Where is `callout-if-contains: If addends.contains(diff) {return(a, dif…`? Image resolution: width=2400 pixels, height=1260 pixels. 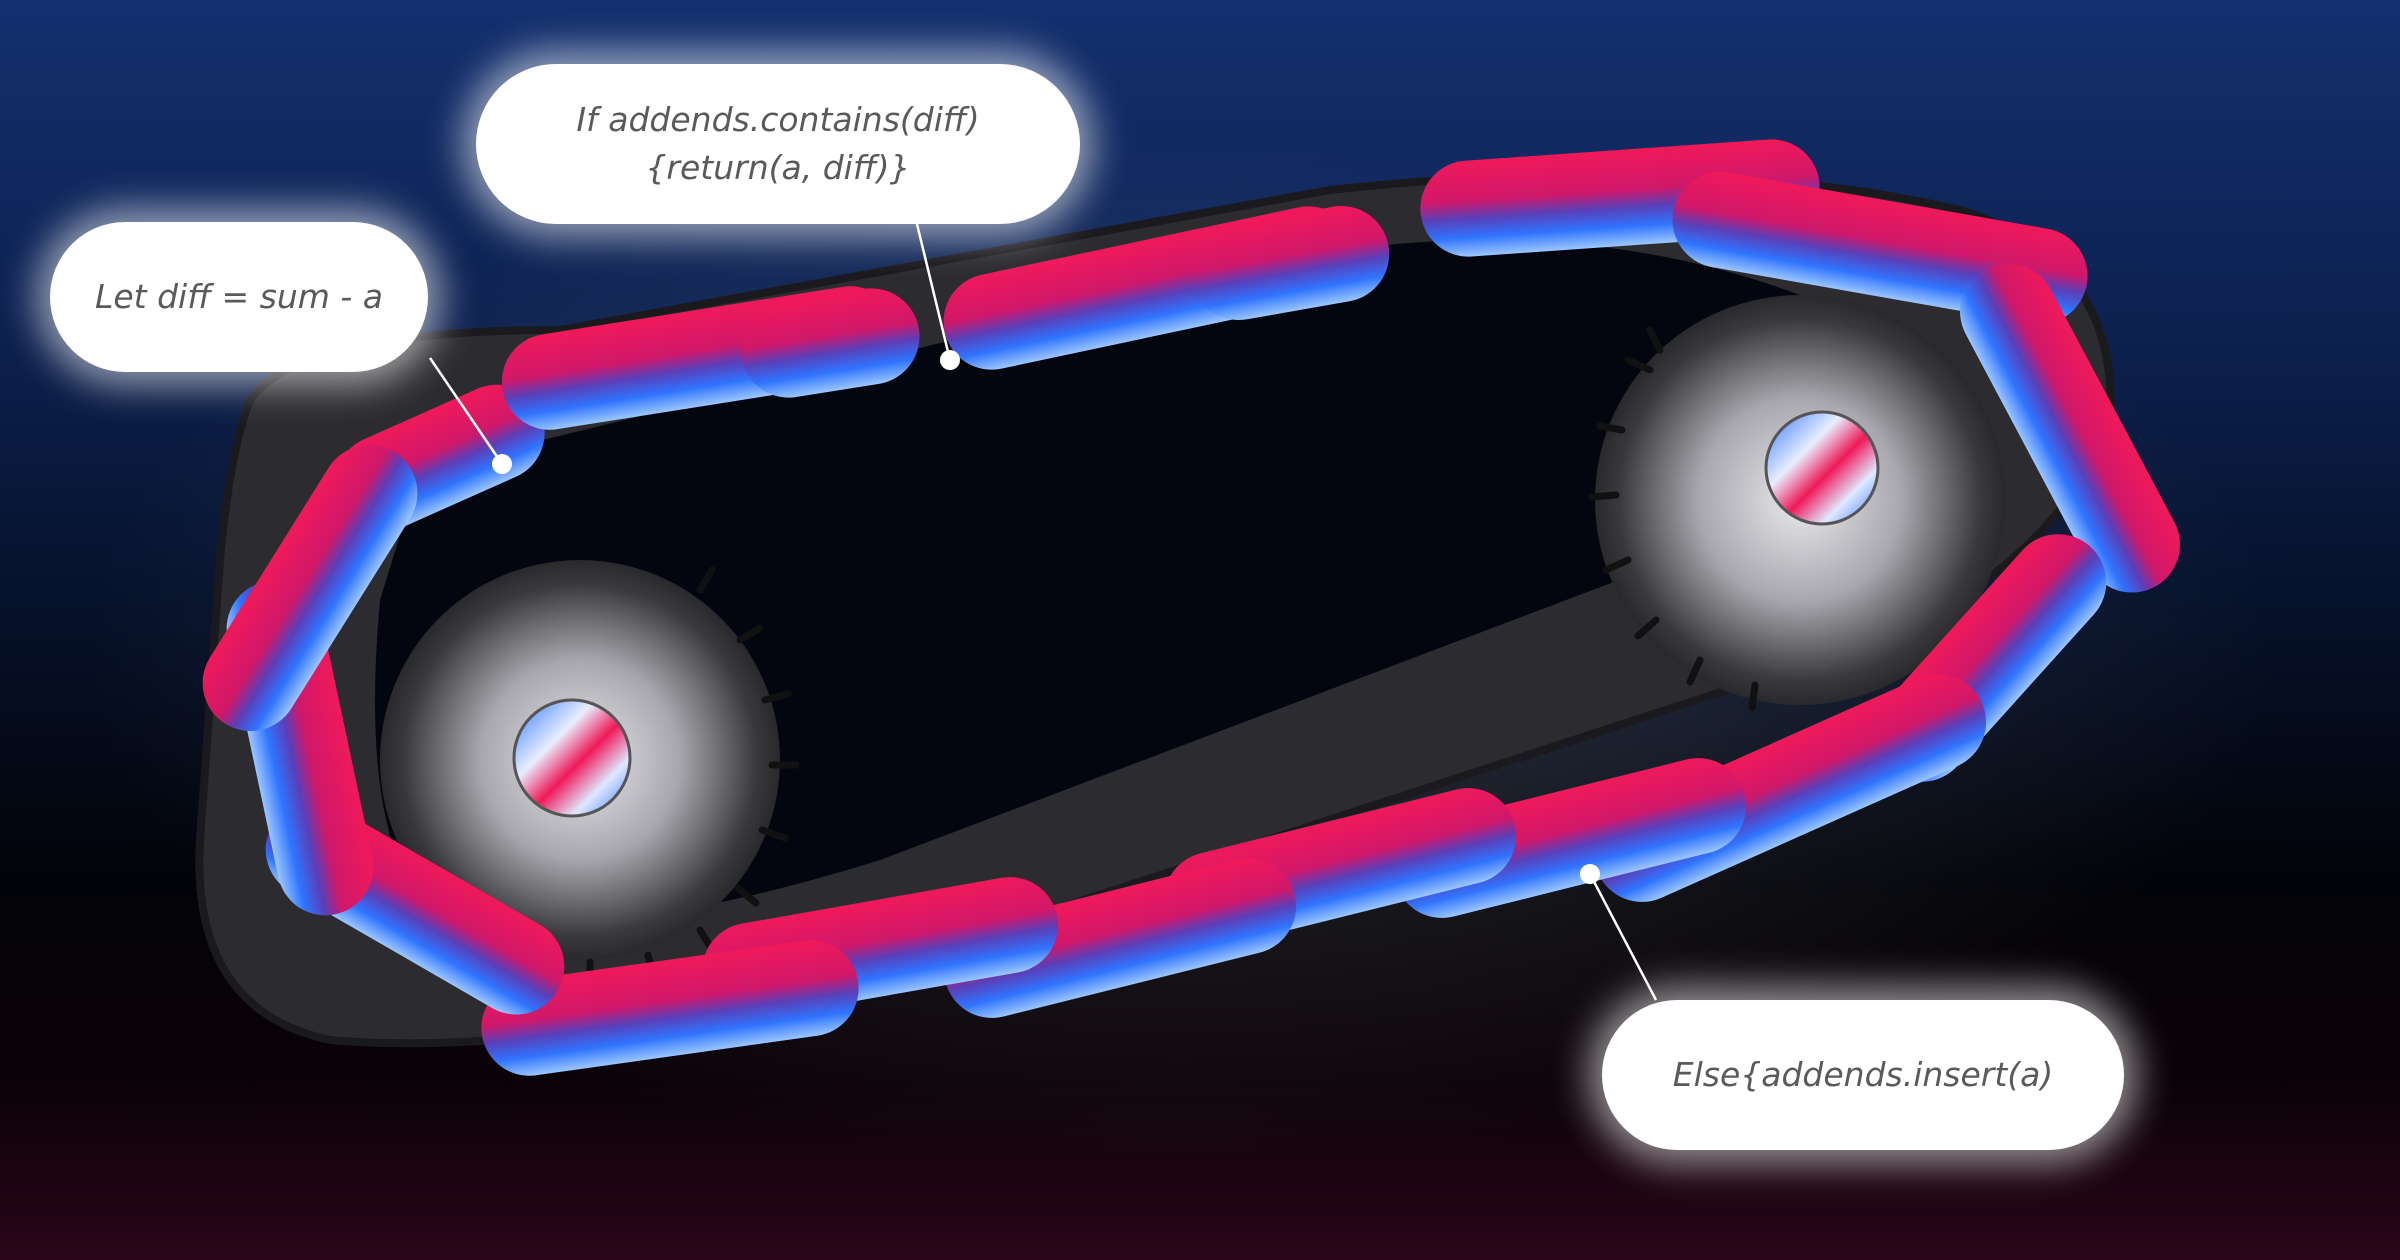
callout-if-contains: If addends.contains(diff) {return(a, dif… is located at coordinates (778, 144).